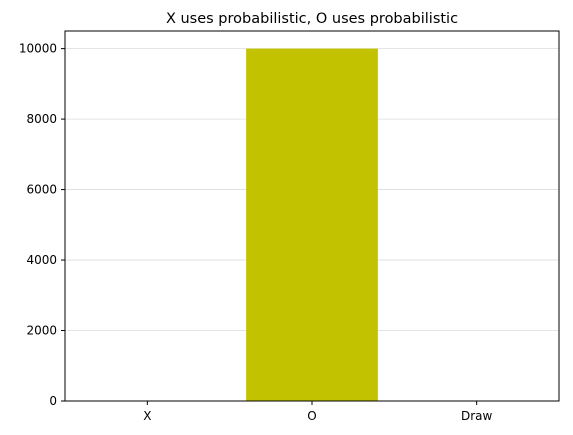 The height and width of the screenshot is (435, 573). What do you see at coordinates (318, 412) in the screenshot?
I see `x-axis: X O Draw` at bounding box center [318, 412].